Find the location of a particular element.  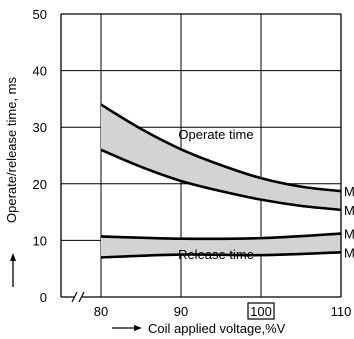

operate-time-label: Operate time is located at coordinates (215, 134).